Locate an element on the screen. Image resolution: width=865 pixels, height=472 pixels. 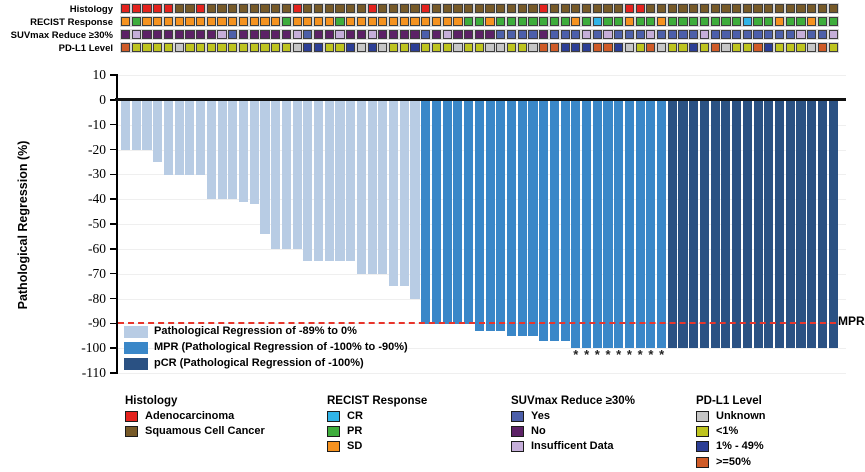
y-tick-label: -30 is located at coordinates (97, 174).